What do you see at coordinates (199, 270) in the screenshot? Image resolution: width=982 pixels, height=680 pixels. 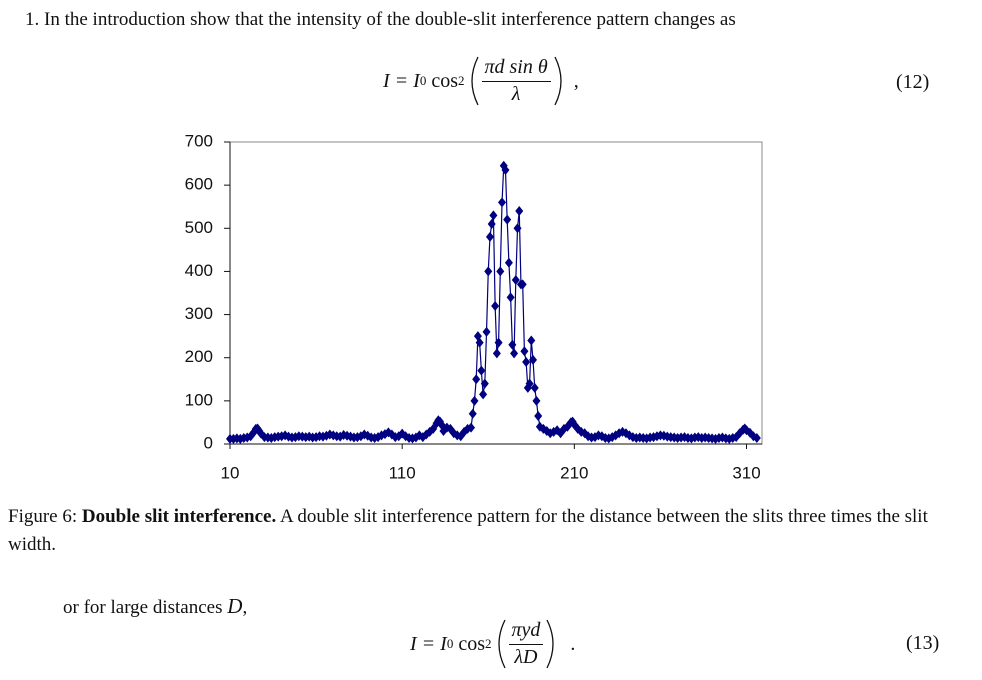 I see `y-tick-label: 400` at bounding box center [199, 270].